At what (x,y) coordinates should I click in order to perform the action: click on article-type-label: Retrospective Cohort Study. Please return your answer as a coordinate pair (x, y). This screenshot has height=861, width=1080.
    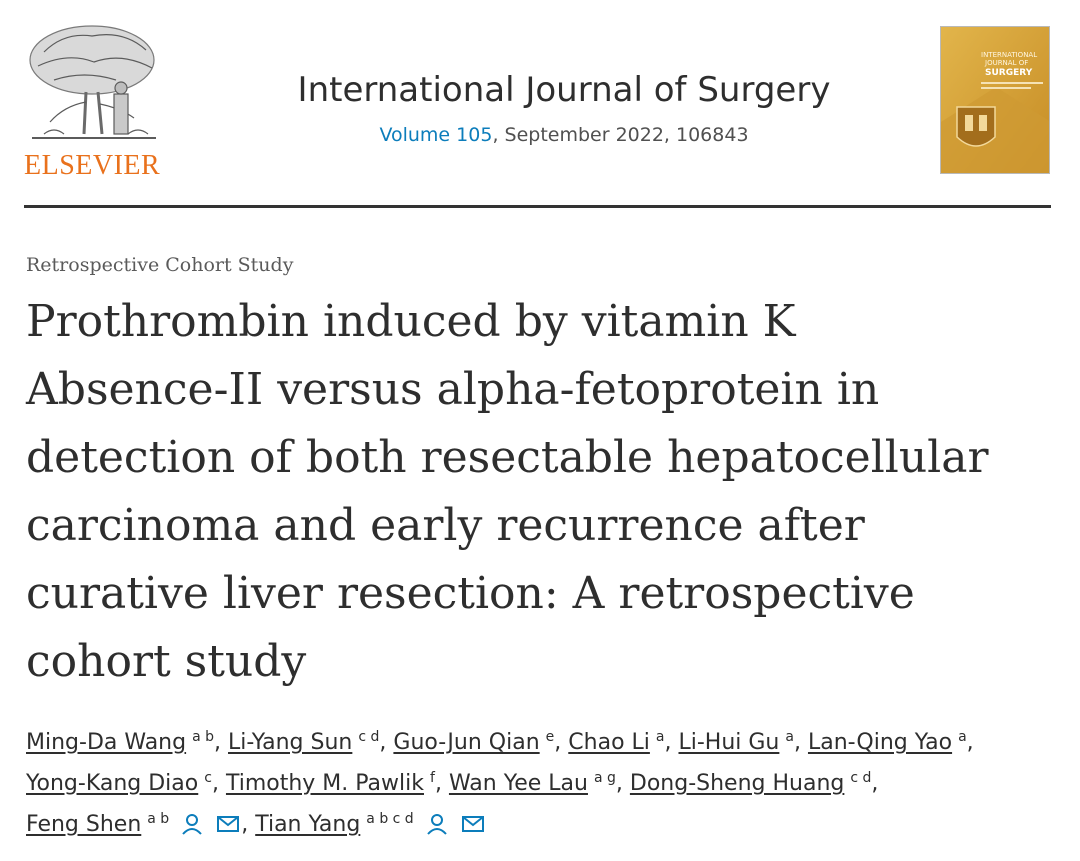
    Looking at the image, I should click on (160, 265).